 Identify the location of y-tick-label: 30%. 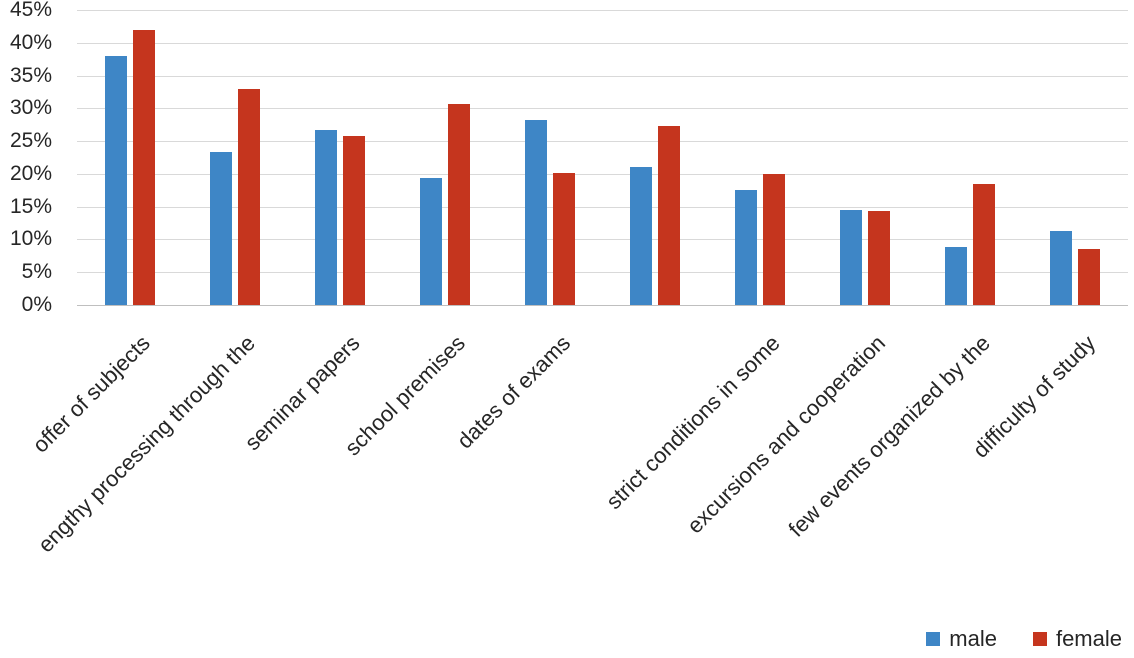
(30, 107).